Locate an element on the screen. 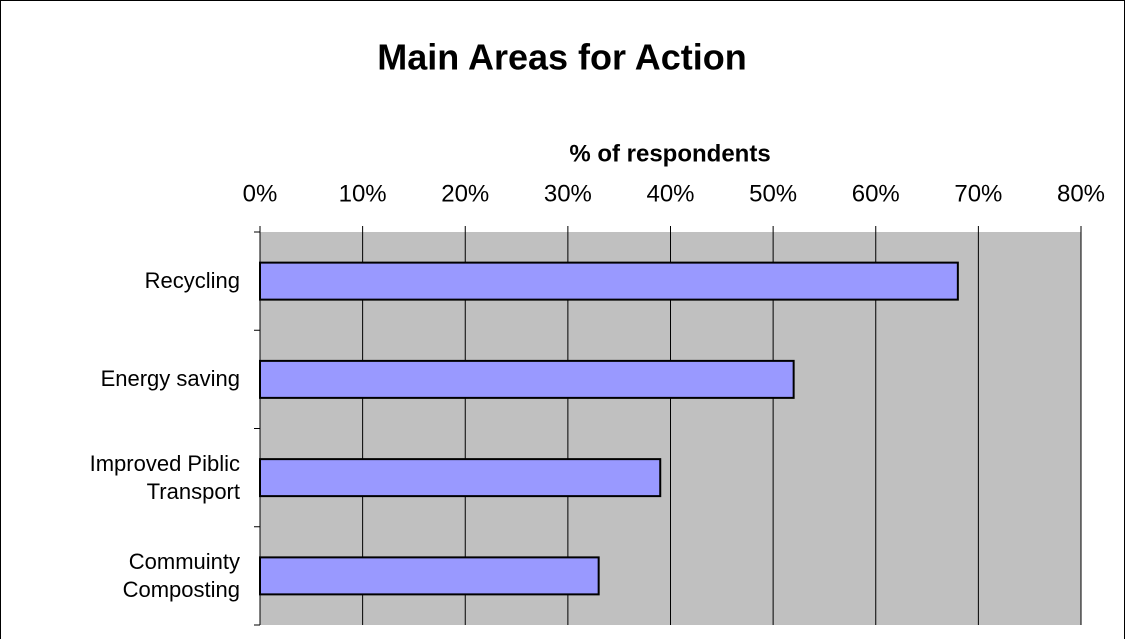 Image resolution: width=1125 pixels, height=639 pixels. x-tick-label: 70% is located at coordinates (978, 193).